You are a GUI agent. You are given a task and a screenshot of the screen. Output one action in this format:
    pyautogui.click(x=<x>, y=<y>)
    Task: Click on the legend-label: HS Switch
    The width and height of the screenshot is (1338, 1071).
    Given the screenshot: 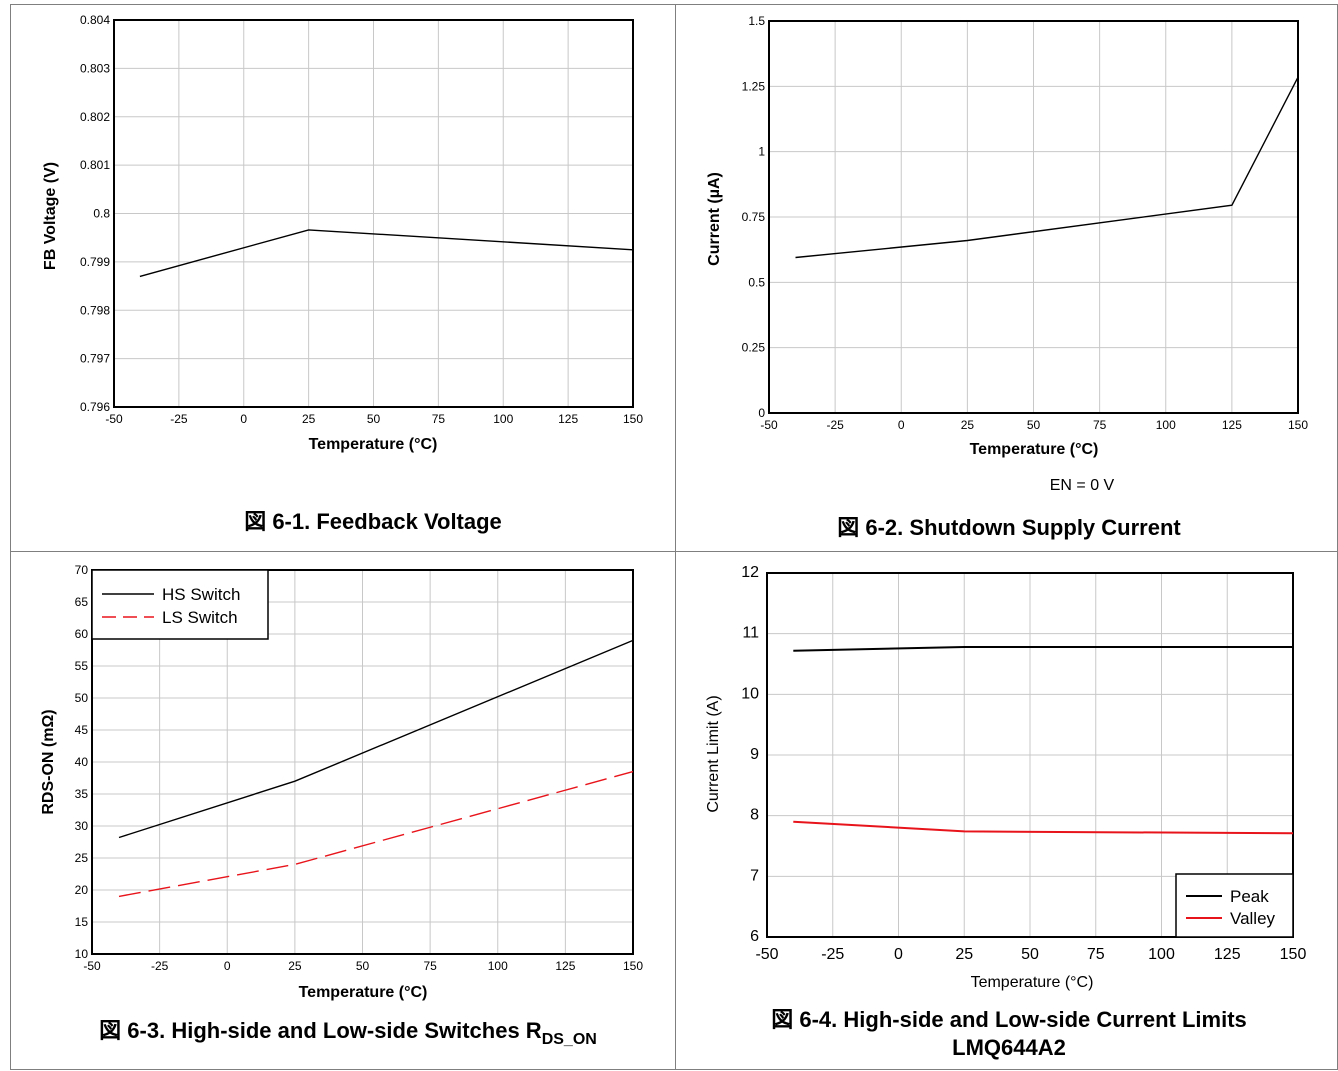 What is the action you would take?
    pyautogui.click(x=201, y=594)
    